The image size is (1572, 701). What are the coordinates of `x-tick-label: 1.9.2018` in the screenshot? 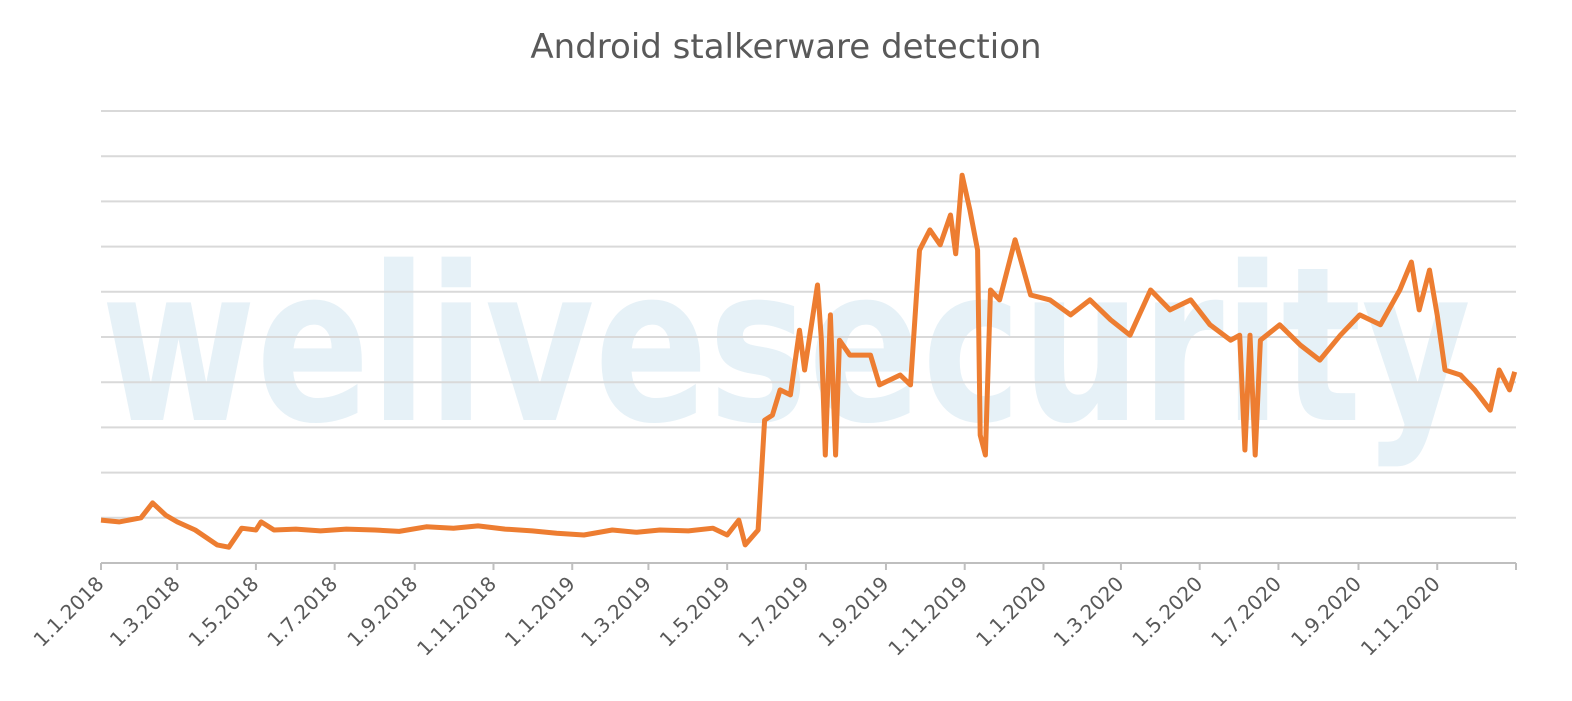 It's located at (382, 612).